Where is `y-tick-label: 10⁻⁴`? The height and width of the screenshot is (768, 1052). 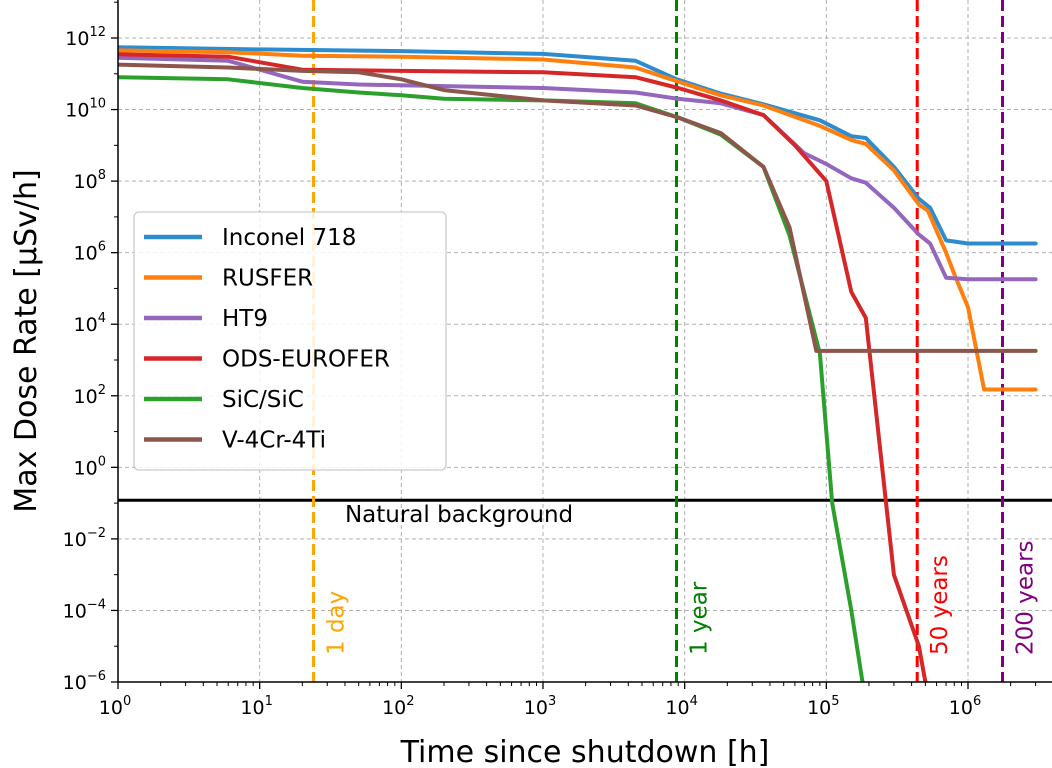 y-tick-label: 10⁻⁴ is located at coordinates (84, 609).